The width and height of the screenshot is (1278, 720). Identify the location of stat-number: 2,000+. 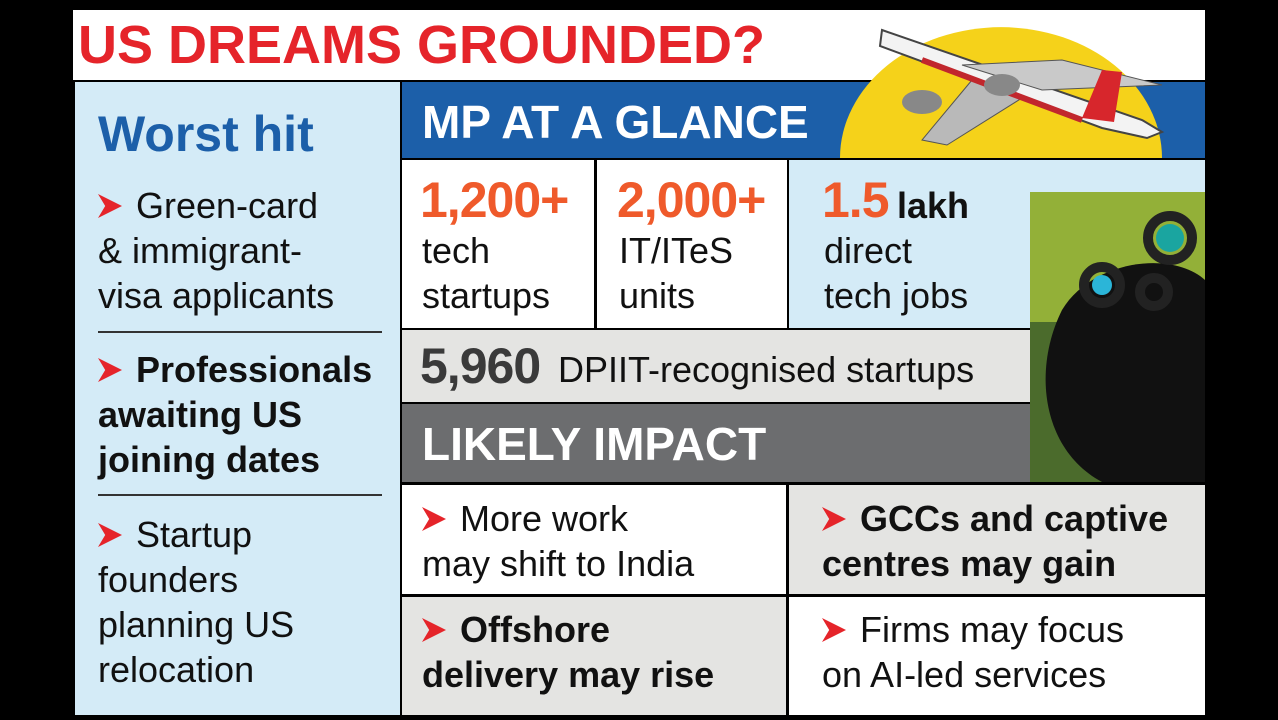
(691, 200).